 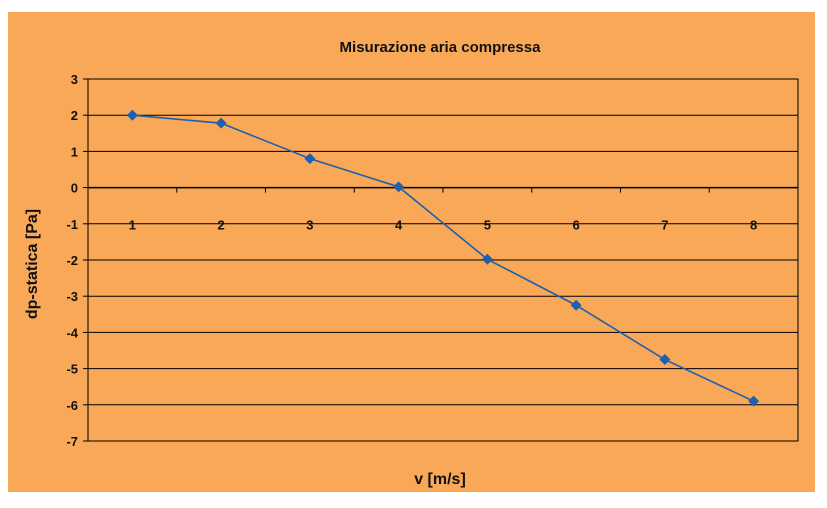 What do you see at coordinates (487, 225) in the screenshot?
I see `x-tick-label: 5` at bounding box center [487, 225].